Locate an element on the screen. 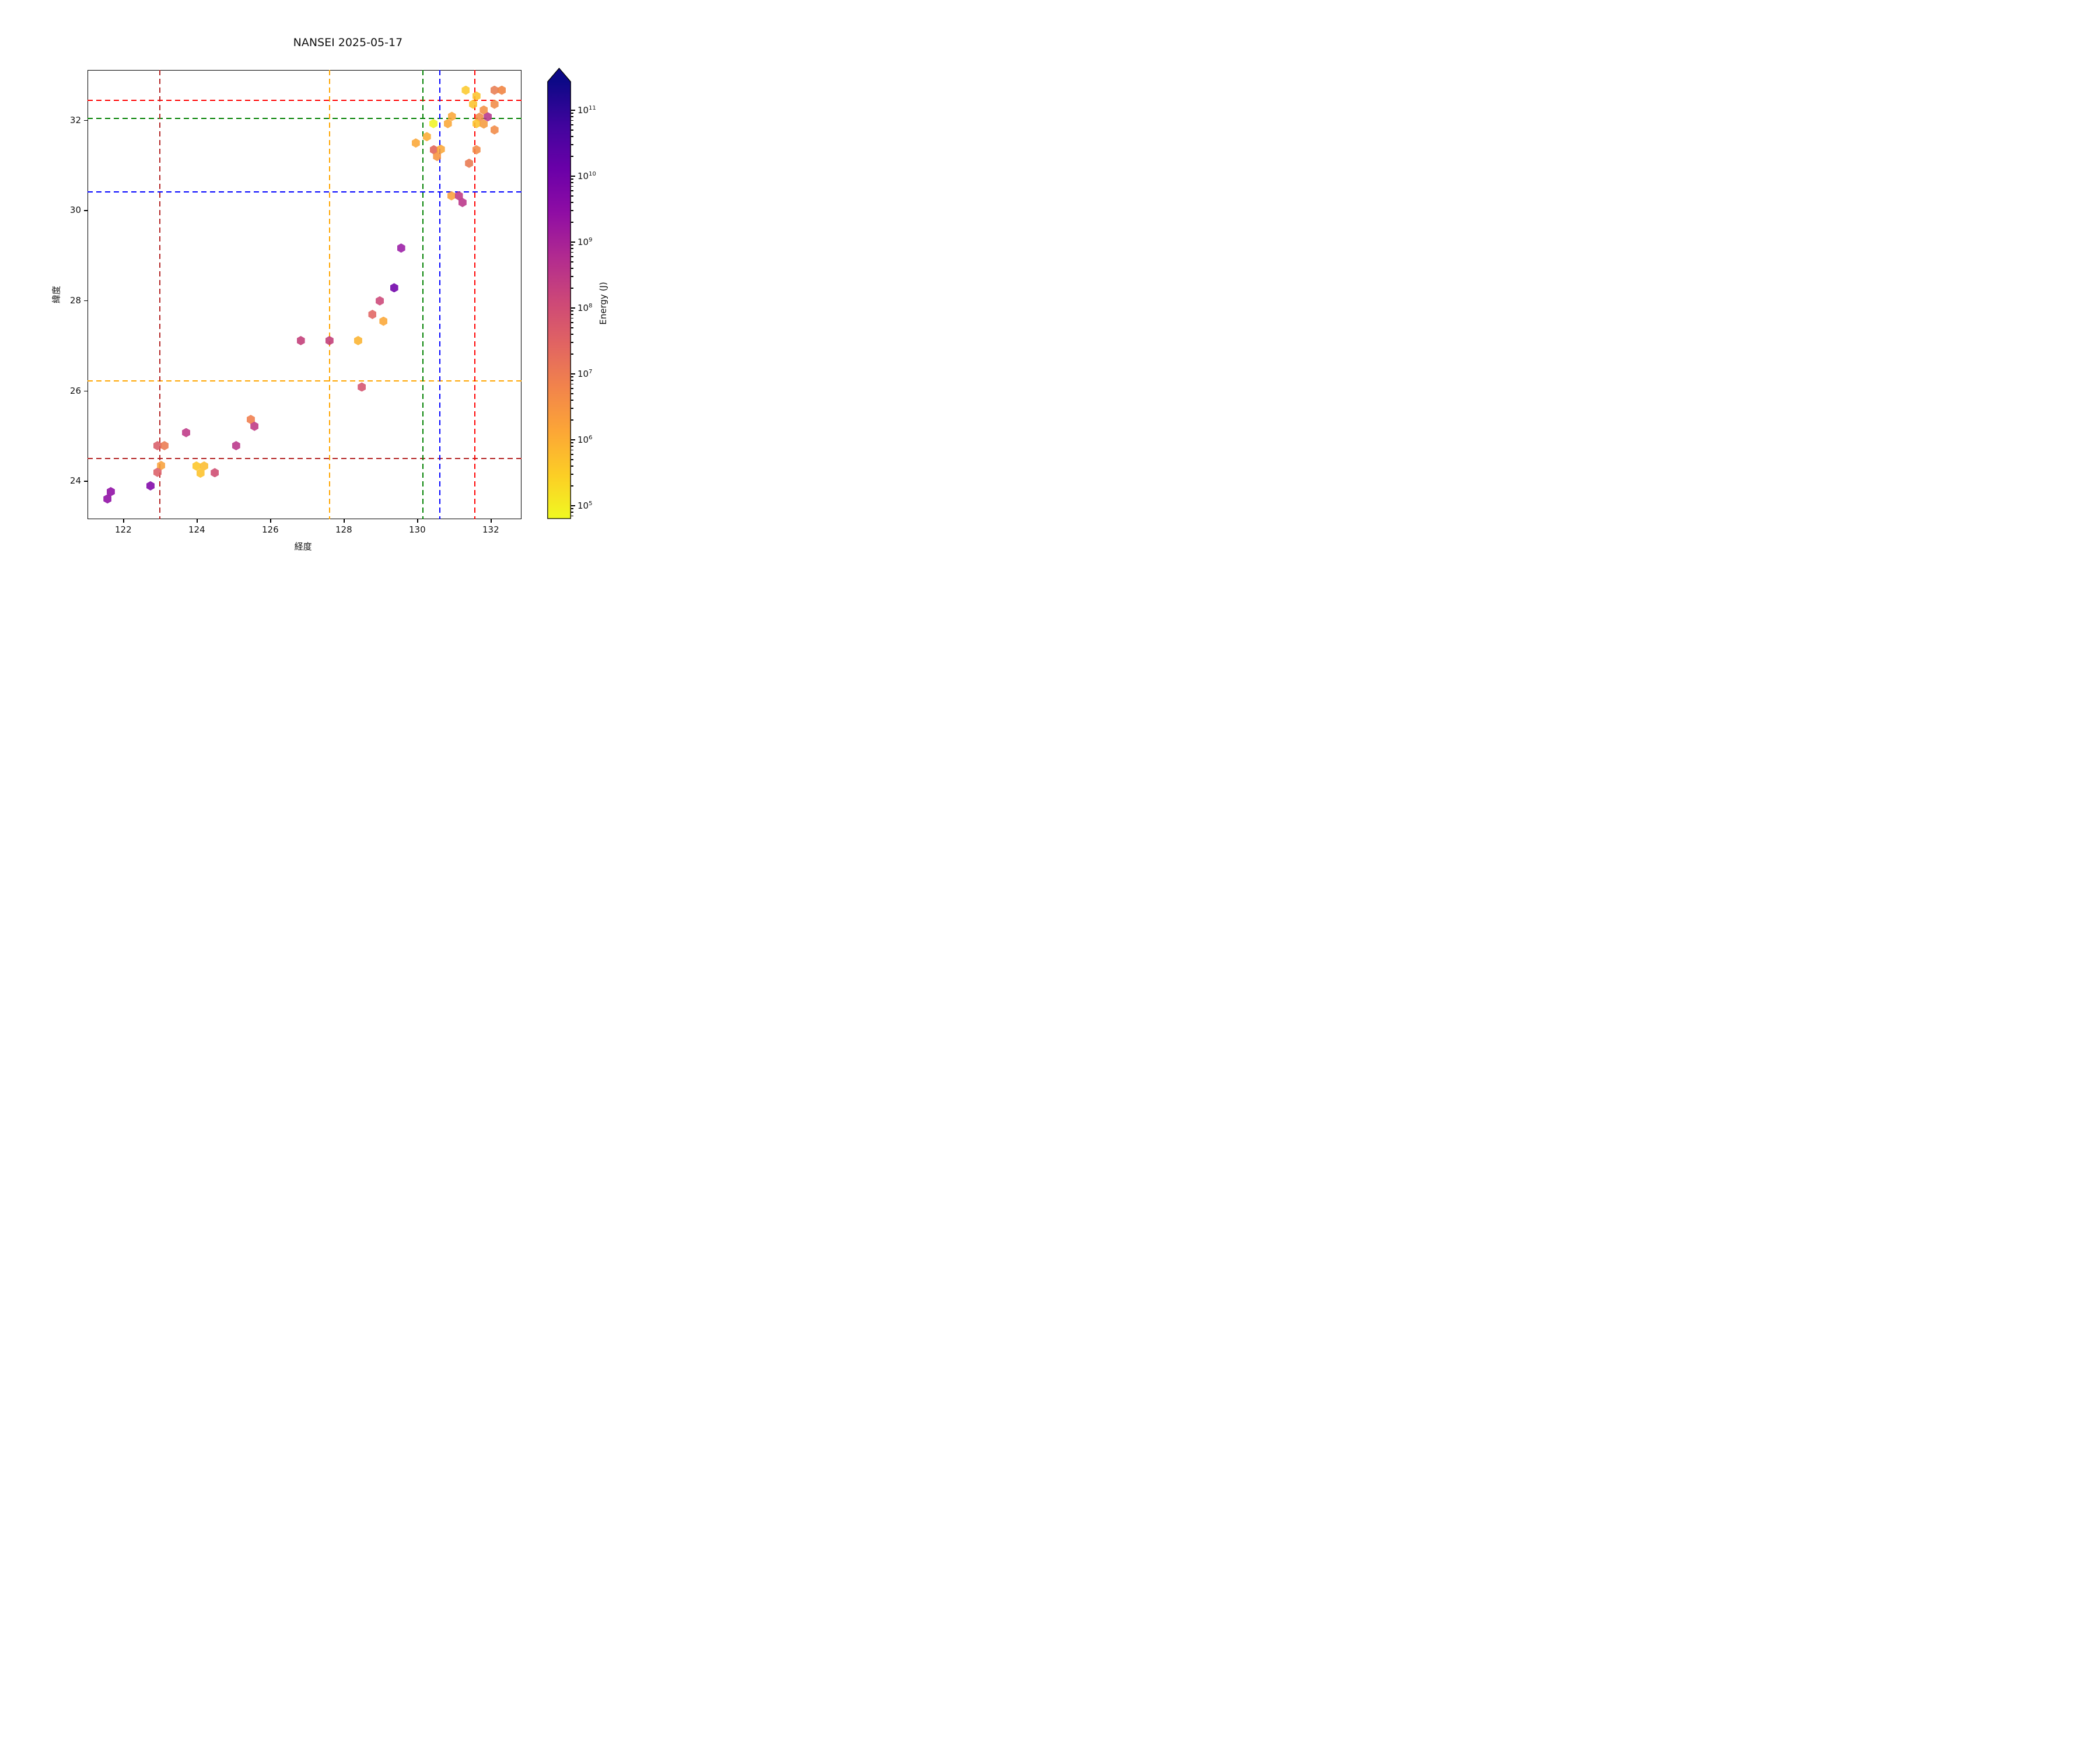 This screenshot has height=1750, width=2100. x-tick-label: 126 is located at coordinates (270, 529).